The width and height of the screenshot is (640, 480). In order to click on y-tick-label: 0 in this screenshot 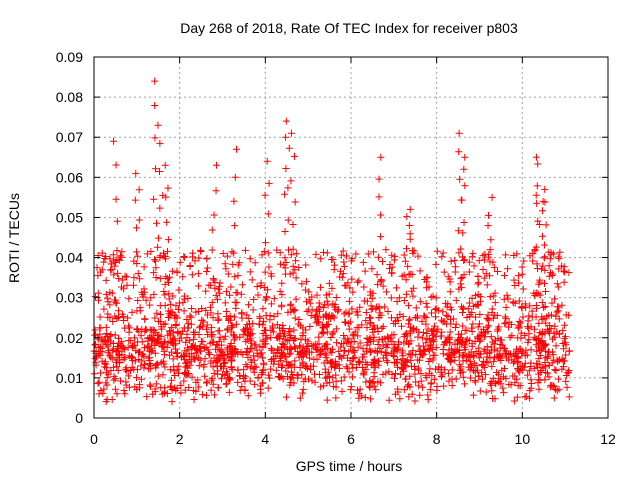, I will do `click(79, 418)`.